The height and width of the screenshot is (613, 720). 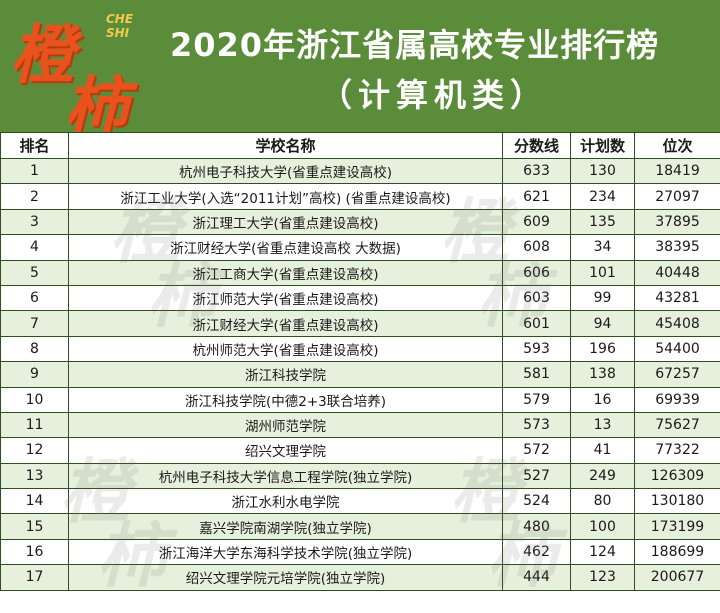 What do you see at coordinates (285, 399) in the screenshot?
I see `school-name-cell: 浙江科技学院(中德2+3联合培养)` at bounding box center [285, 399].